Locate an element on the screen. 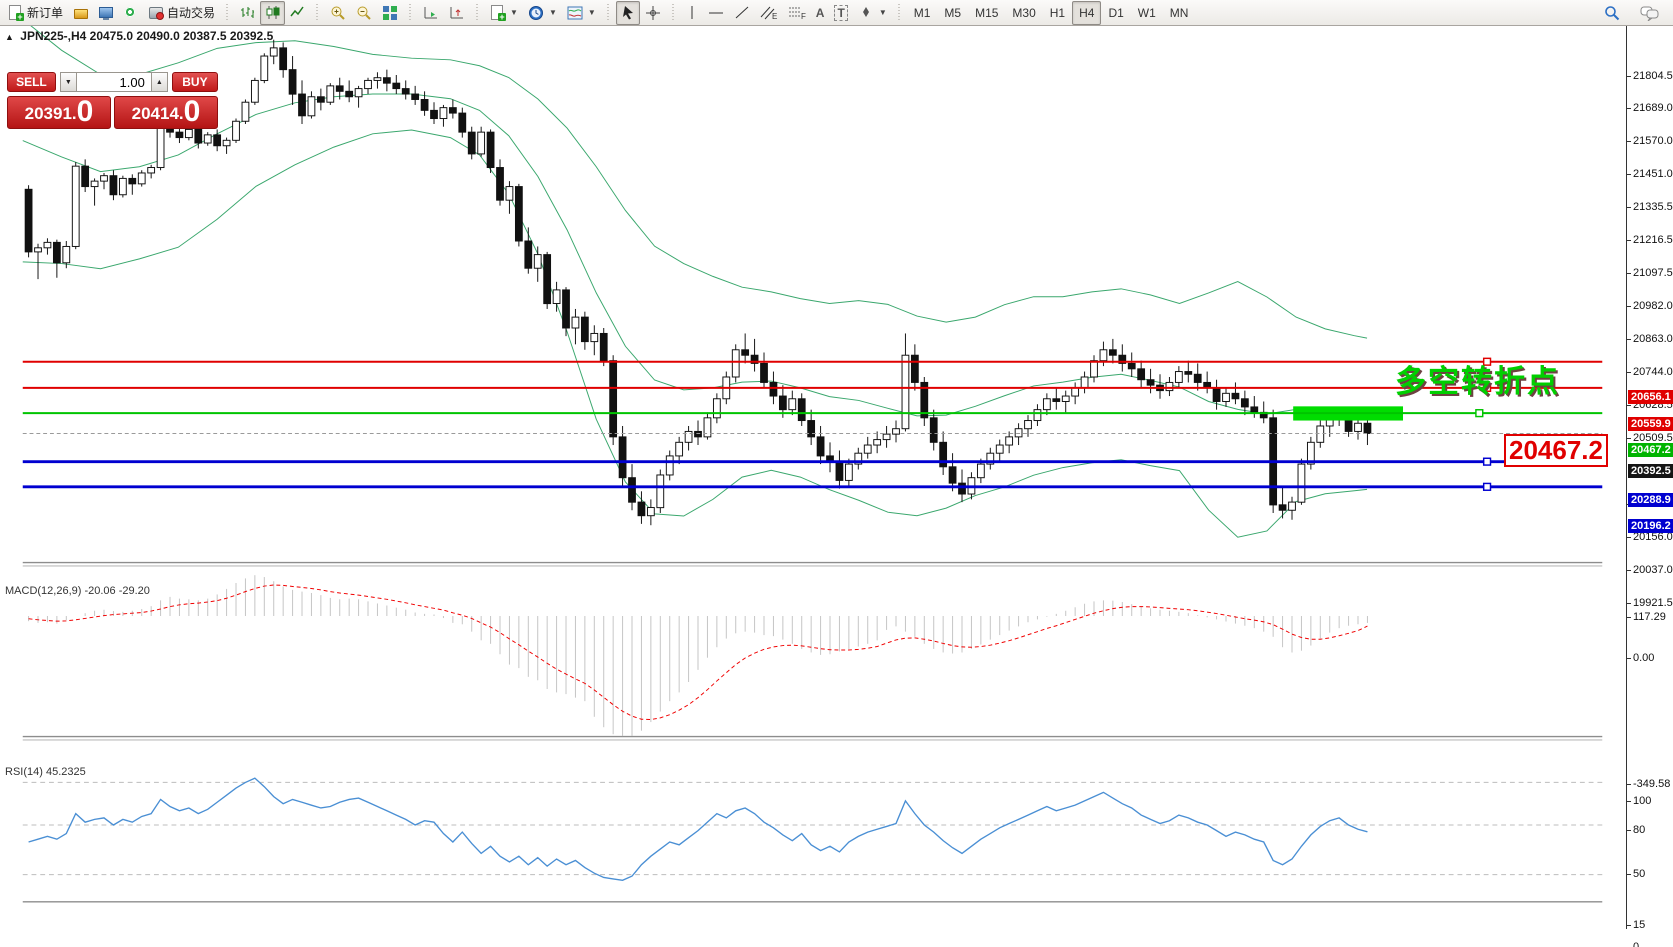 This screenshot has height=947, width=1673. svg-text: F is located at coordinates (803, 16).